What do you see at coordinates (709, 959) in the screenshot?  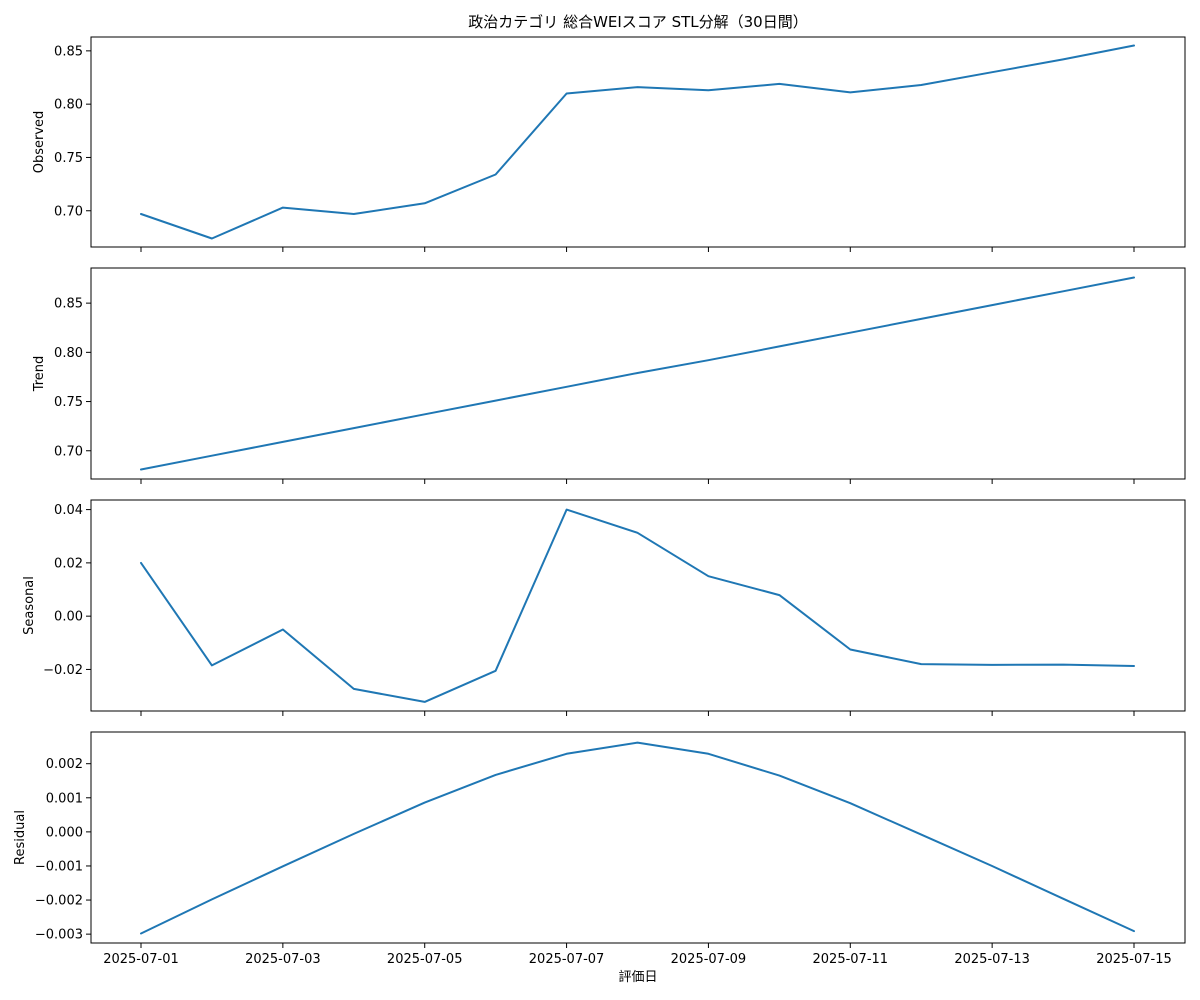 I see `x-tick-label: 2025-07-09` at bounding box center [709, 959].